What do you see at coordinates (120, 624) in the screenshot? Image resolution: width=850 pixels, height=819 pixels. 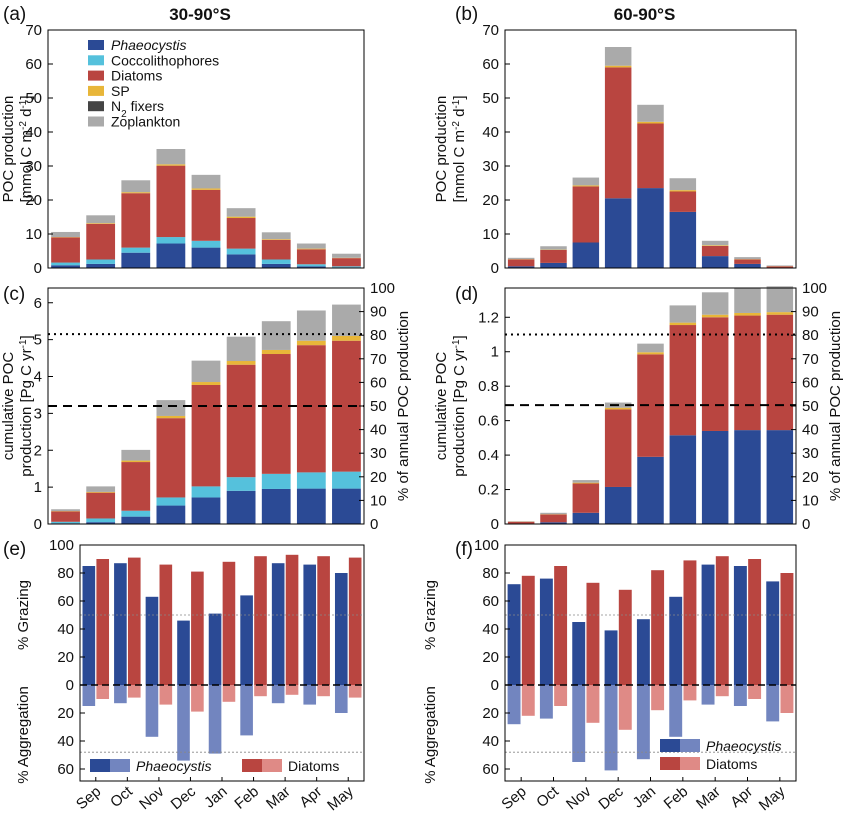 I see `bar-grazing-oct-phaeocystis` at bounding box center [120, 624].